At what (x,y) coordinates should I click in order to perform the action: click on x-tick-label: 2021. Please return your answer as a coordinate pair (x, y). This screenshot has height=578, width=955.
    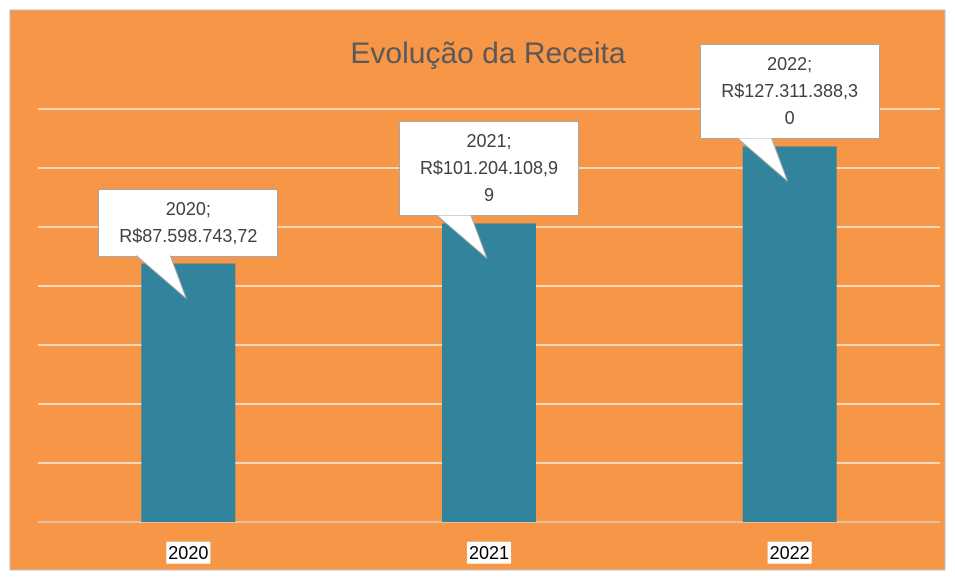
    Looking at the image, I should click on (489, 553).